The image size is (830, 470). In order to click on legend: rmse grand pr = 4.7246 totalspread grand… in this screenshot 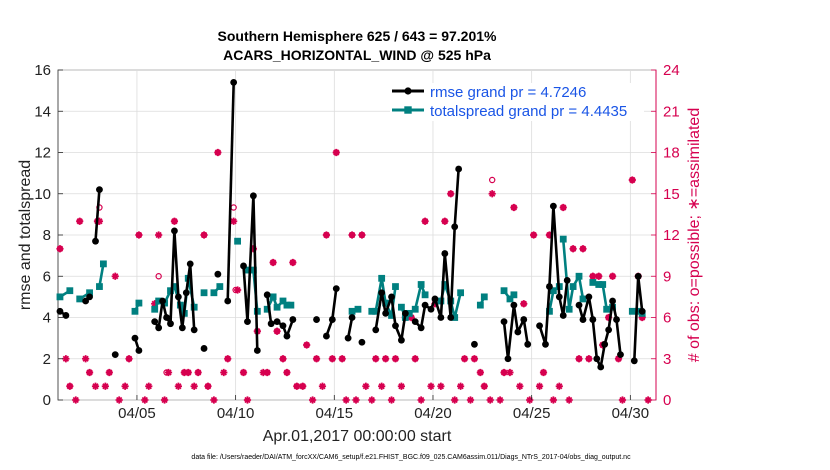, I will do `click(517, 102)`.